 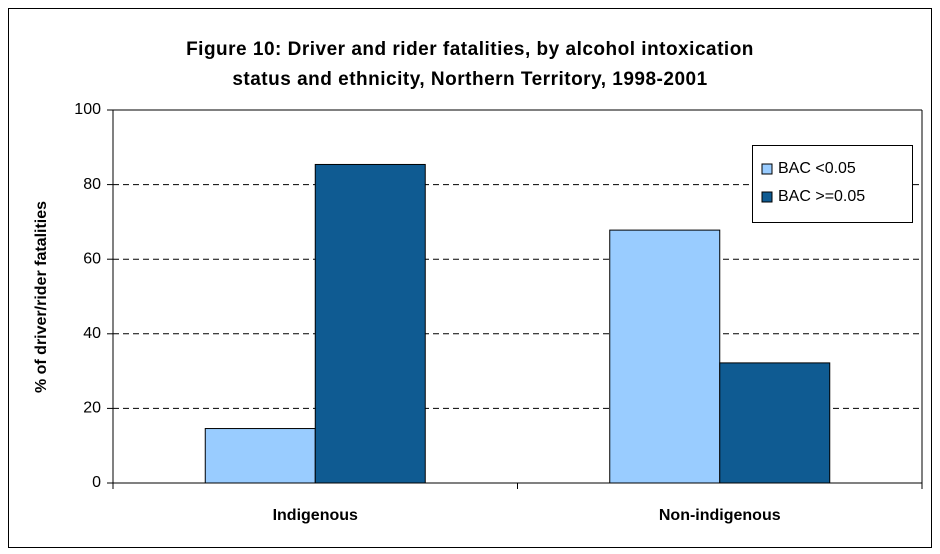 I want to click on x-tick-label: Non-indigenous, so click(x=720, y=515).